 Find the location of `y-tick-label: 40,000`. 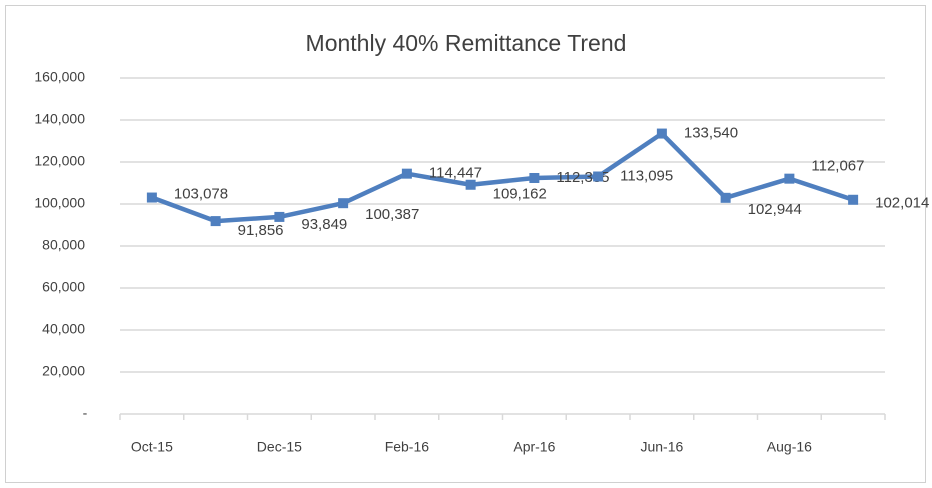

y-tick-label: 40,000 is located at coordinates (63, 329).